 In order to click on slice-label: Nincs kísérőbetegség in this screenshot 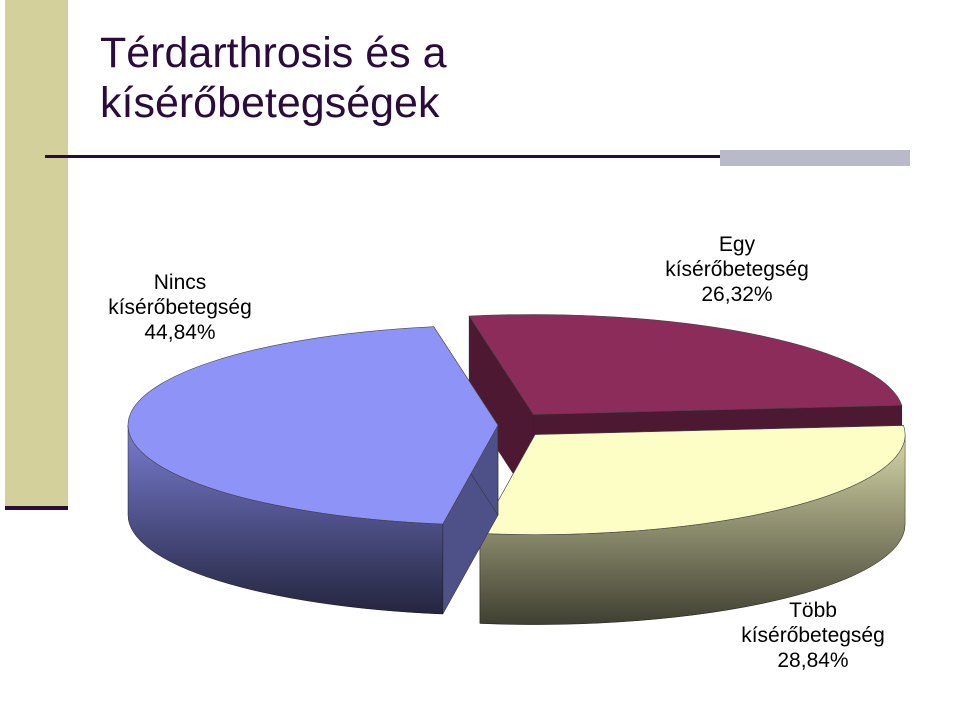, I will do `click(180, 295)`.